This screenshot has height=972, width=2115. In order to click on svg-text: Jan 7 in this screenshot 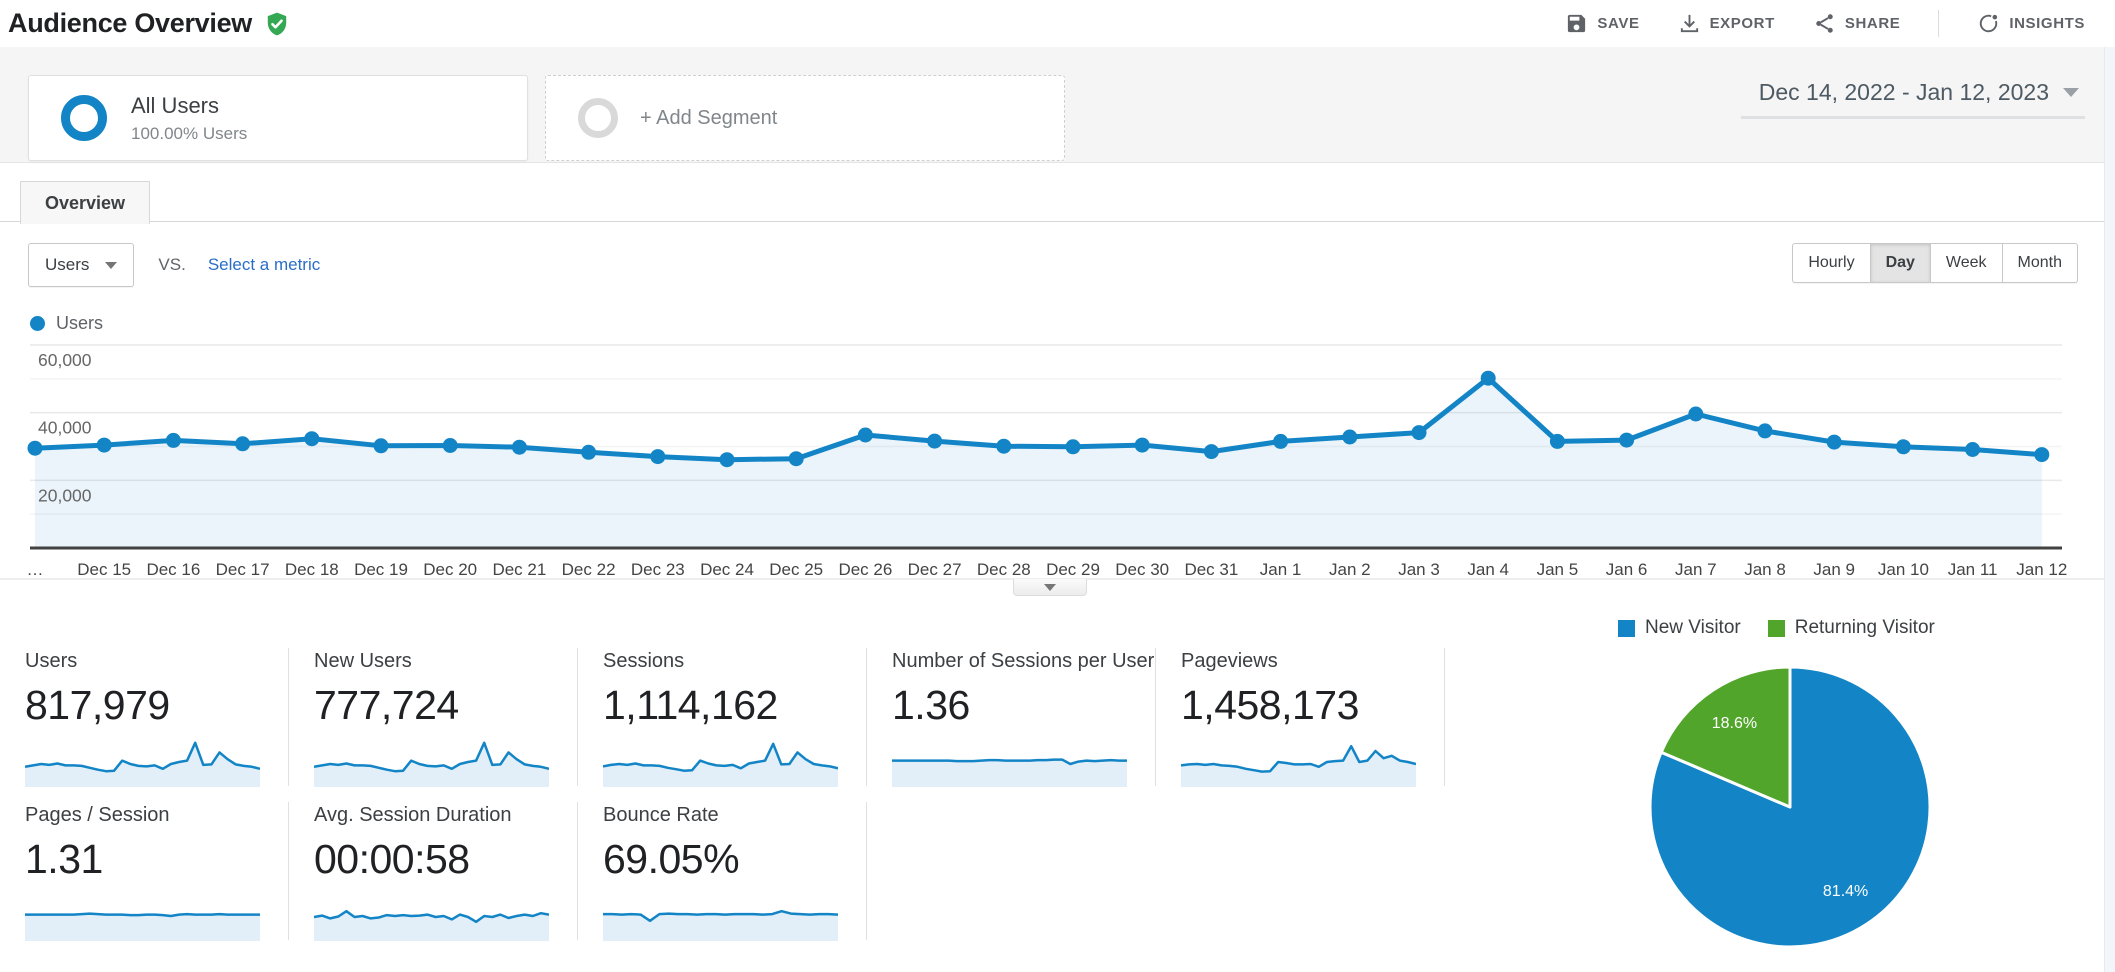, I will do `click(1696, 569)`.